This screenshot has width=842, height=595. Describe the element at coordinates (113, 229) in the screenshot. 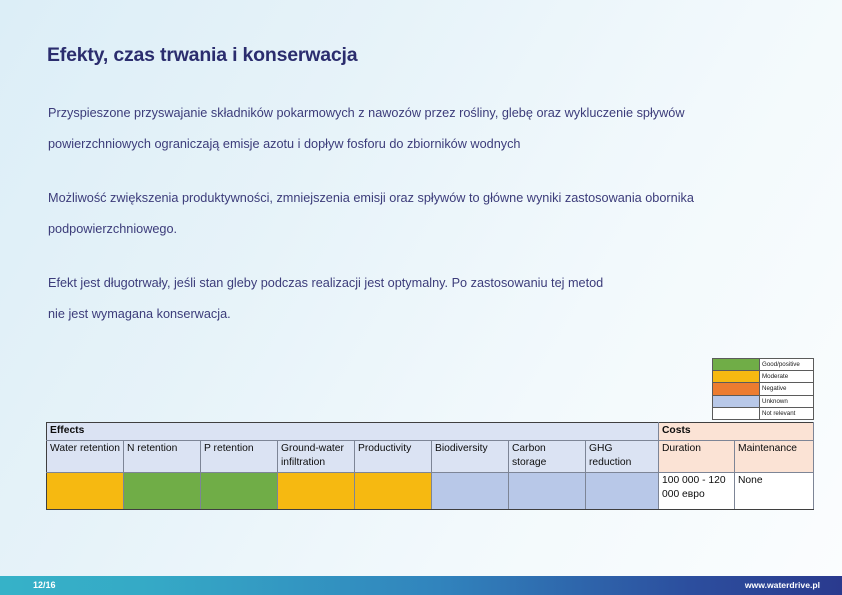

I see `paragraph-line: podpowierzchniowego.` at that location.